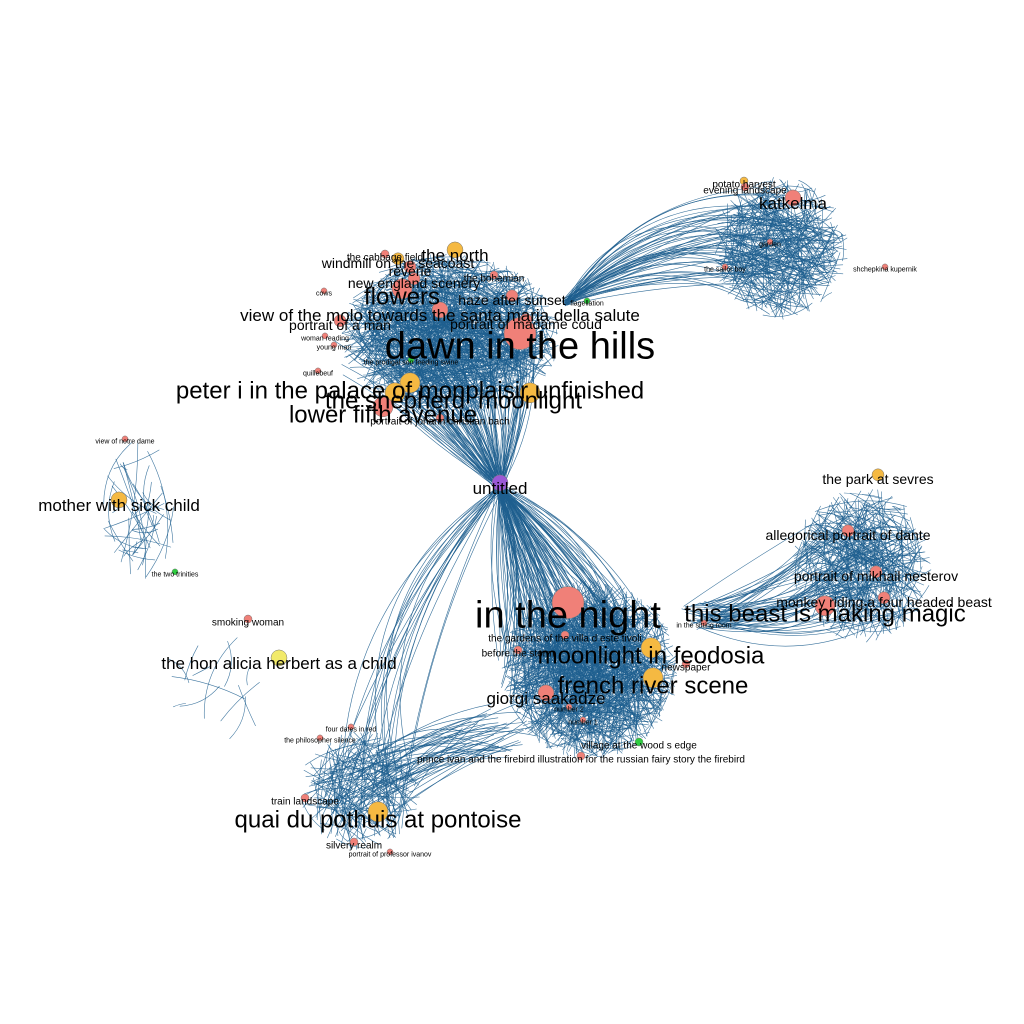  What do you see at coordinates (569, 709) in the screenshot?
I see `node-label: number 2` at bounding box center [569, 709].